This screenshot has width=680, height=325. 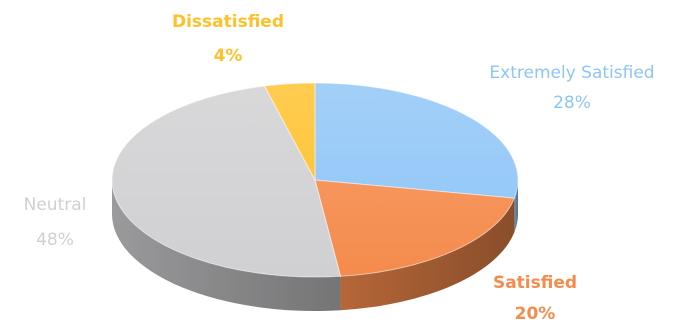 I want to click on slice-label-extremely-satisfied: Extremely Satisfied, so click(x=571, y=73).